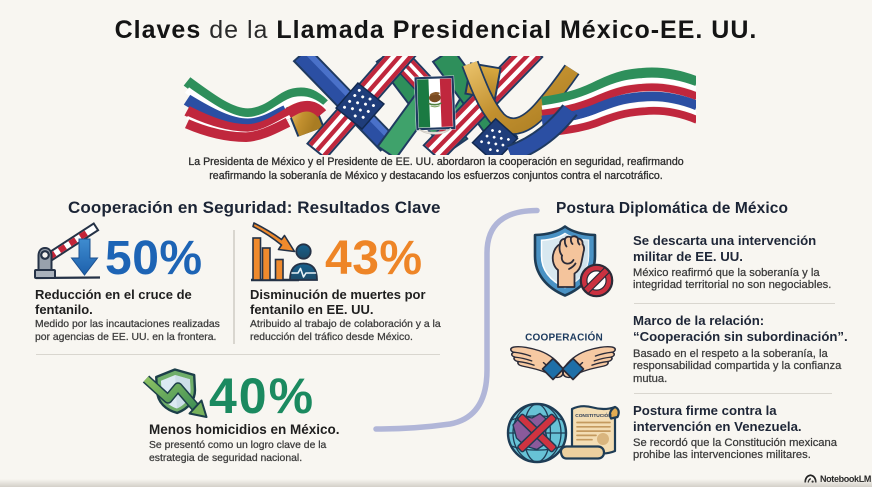 The image size is (872, 487). I want to click on svg-text: CONSTITUCIÓN, so click(593, 415).